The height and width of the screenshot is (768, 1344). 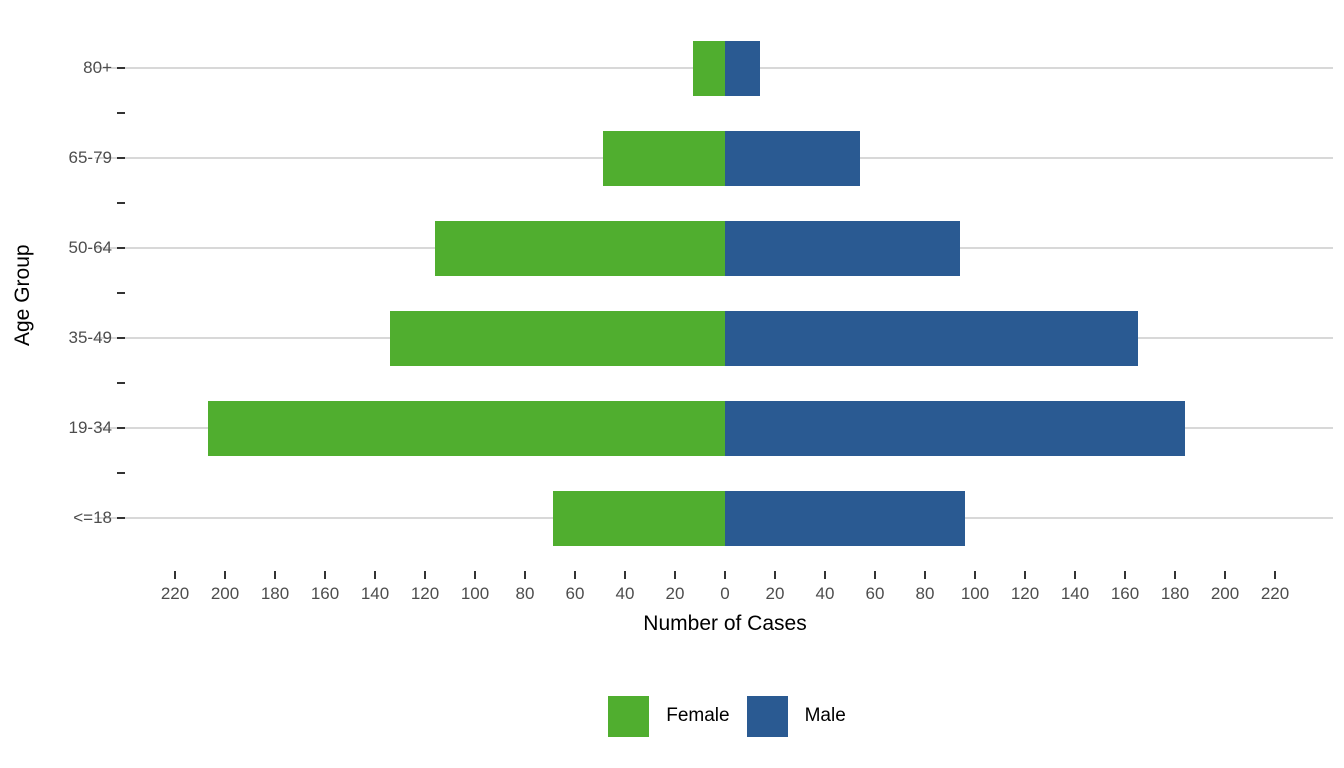 I want to click on legend-item-male: Male, so click(x=796, y=716).